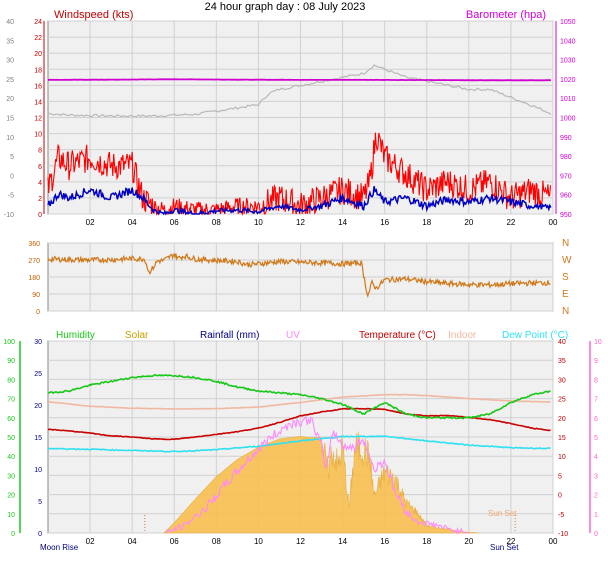 This screenshot has height=561, width=608. I want to click on sun-set-label: Sun Set, so click(502, 513).